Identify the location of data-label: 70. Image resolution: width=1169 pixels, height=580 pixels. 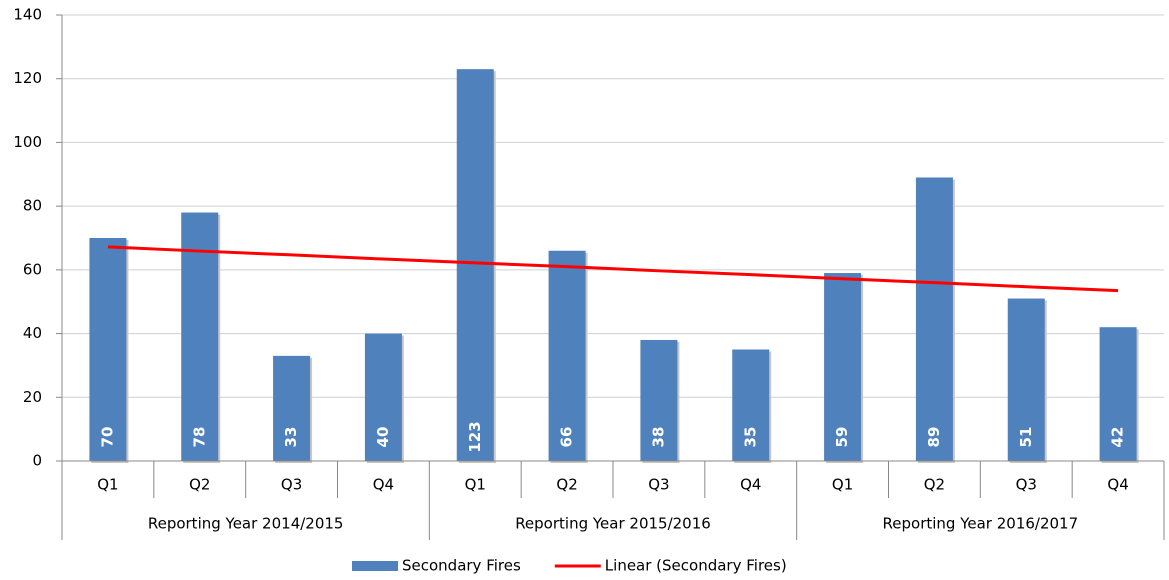
(107, 437).